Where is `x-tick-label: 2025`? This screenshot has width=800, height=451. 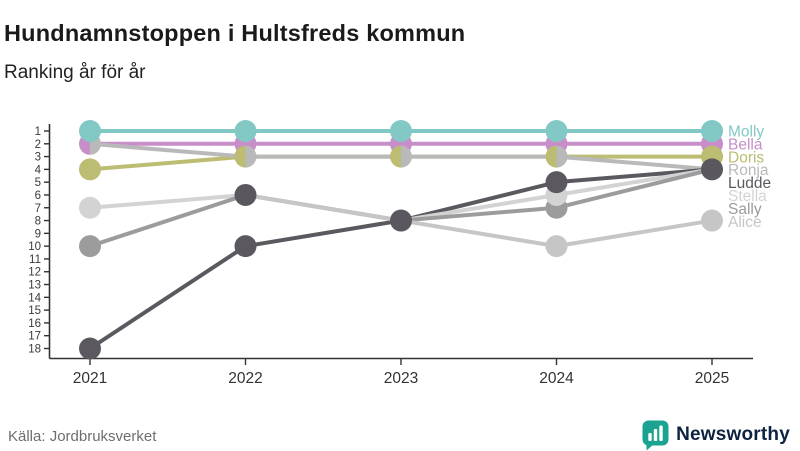 x-tick-label: 2025 is located at coordinates (712, 378).